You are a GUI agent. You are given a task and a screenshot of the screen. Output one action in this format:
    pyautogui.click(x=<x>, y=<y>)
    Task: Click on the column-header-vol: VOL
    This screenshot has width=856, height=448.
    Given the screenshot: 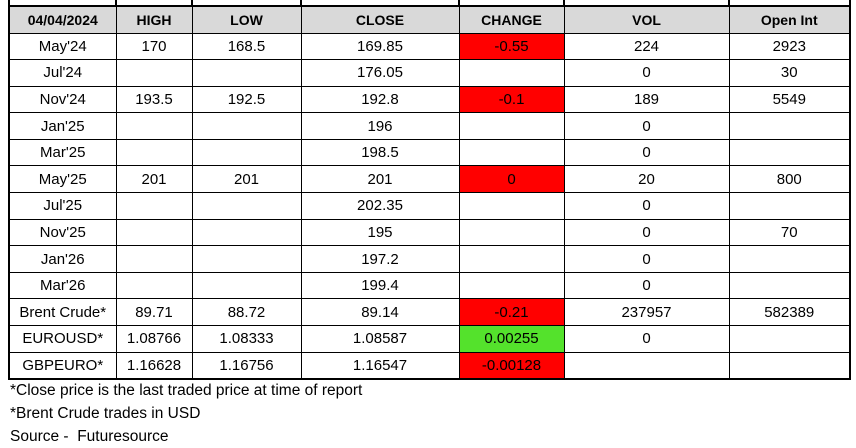 What is the action you would take?
    pyautogui.click(x=646, y=19)
    